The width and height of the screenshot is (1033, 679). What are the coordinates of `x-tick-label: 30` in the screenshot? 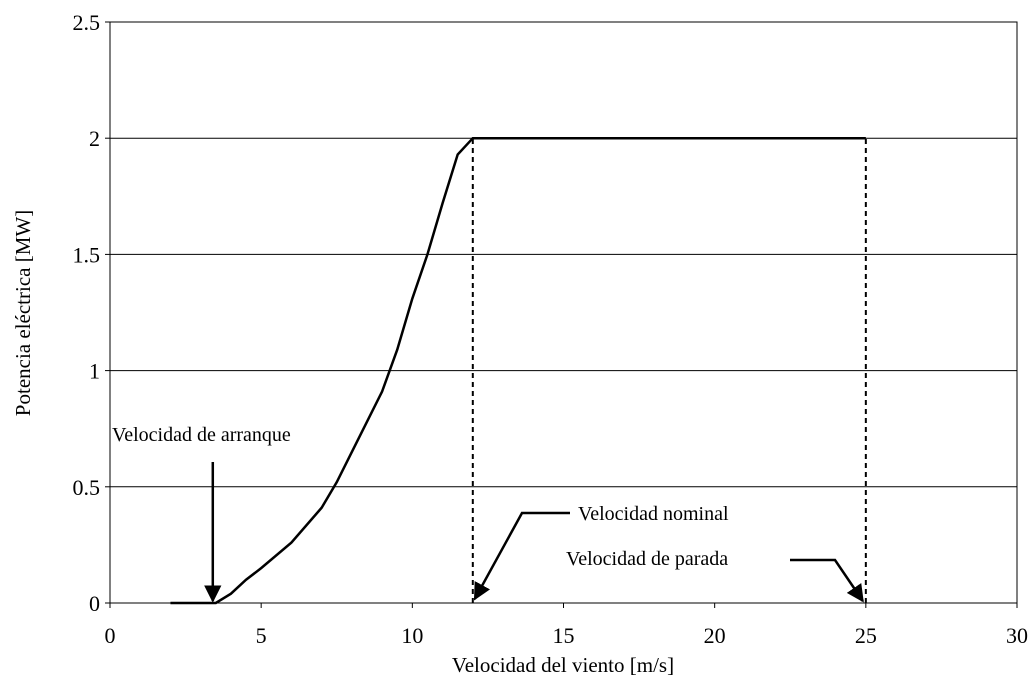 It's located at (1017, 635).